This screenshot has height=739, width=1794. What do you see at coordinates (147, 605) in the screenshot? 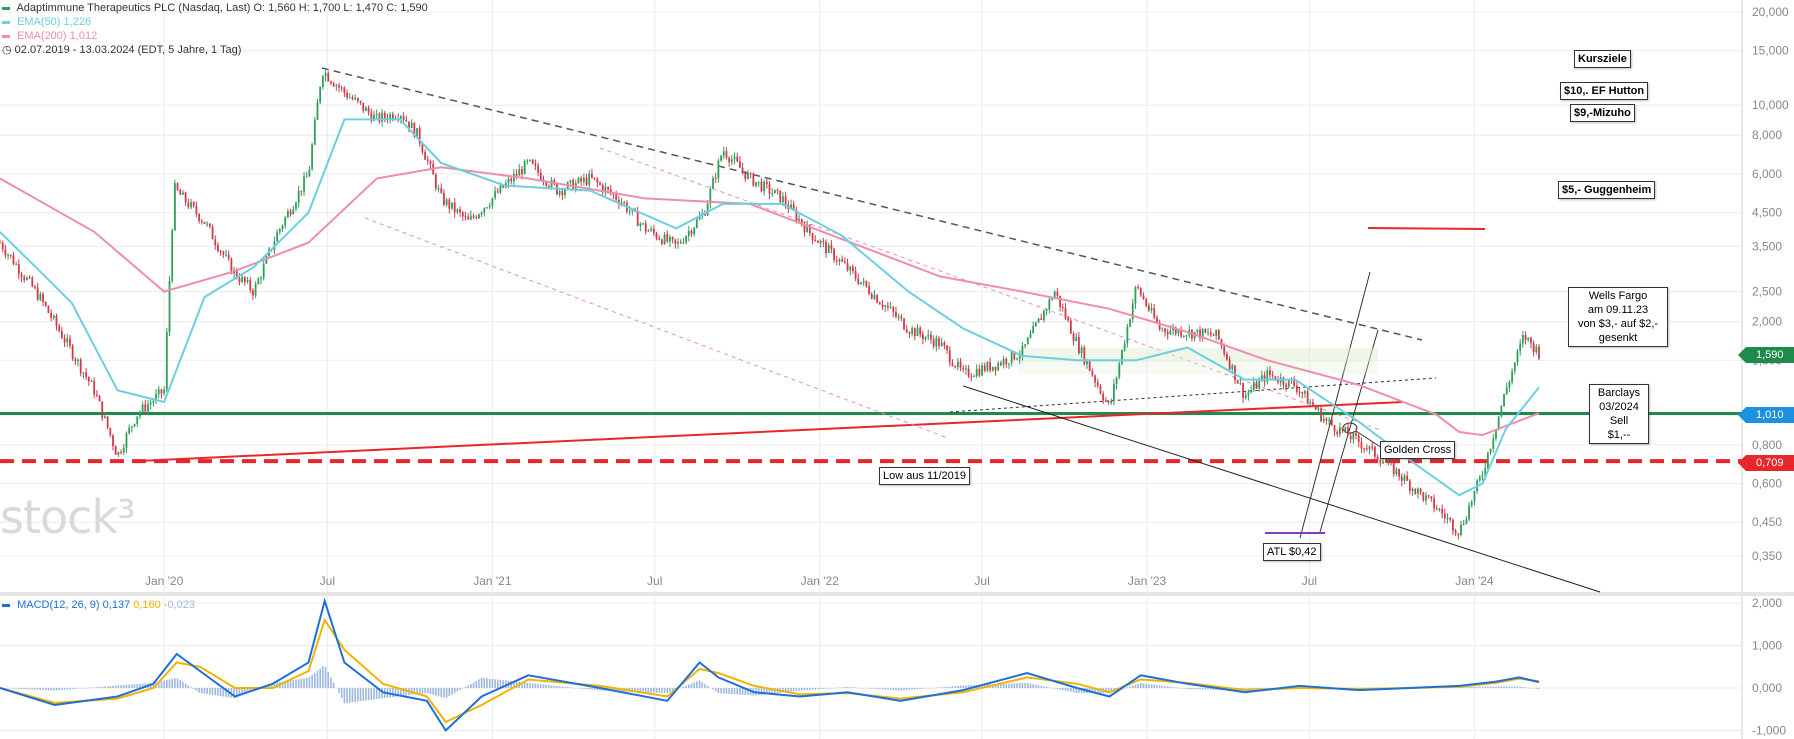
I see `signal-value: 0,160` at bounding box center [147, 605].